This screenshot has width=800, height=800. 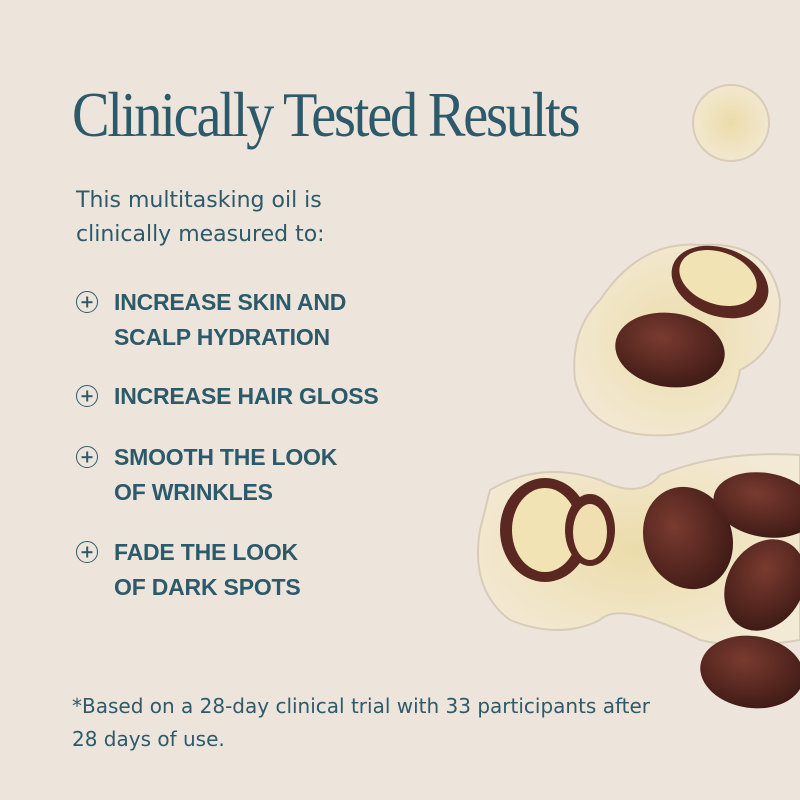 I want to click on benefit-item: FADE THE LOOK OF DARK SPOTS, so click(x=188, y=570).